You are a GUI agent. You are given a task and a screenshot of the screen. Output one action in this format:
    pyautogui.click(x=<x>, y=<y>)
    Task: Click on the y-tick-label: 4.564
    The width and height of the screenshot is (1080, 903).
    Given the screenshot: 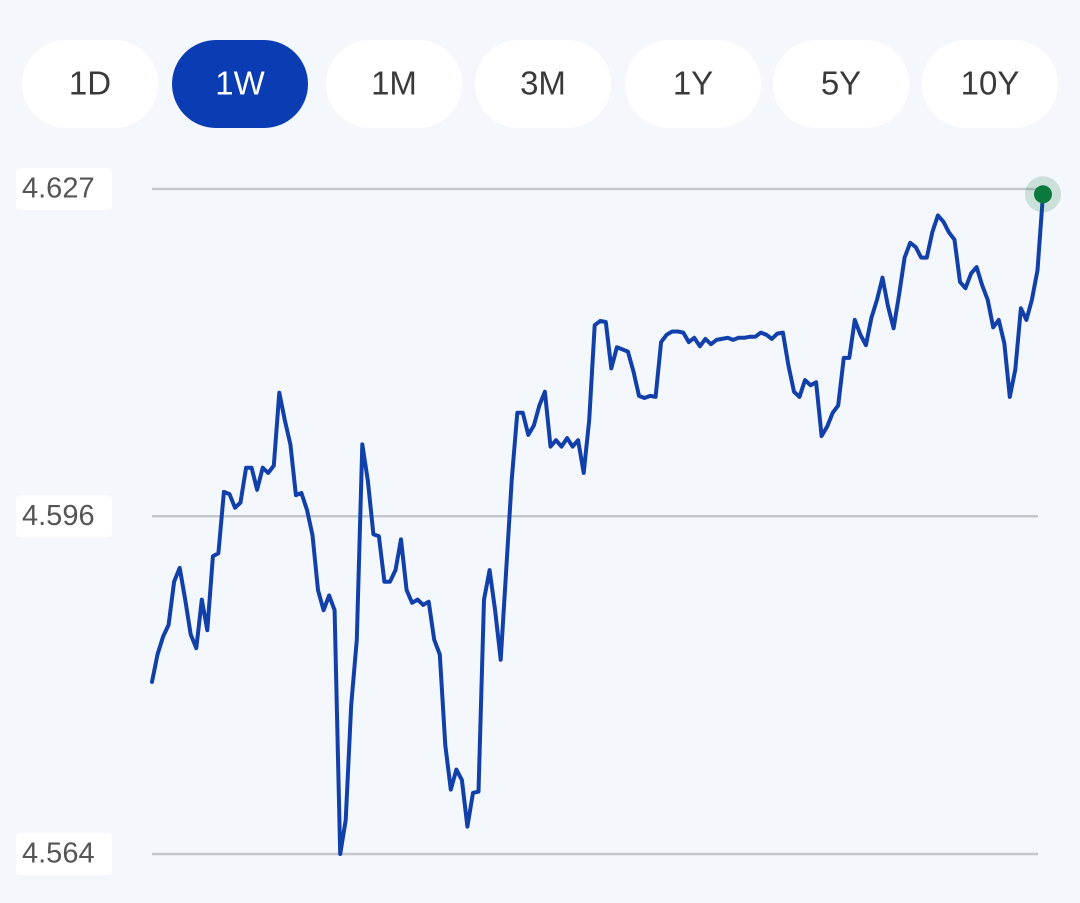 What is the action you would take?
    pyautogui.click(x=58, y=854)
    